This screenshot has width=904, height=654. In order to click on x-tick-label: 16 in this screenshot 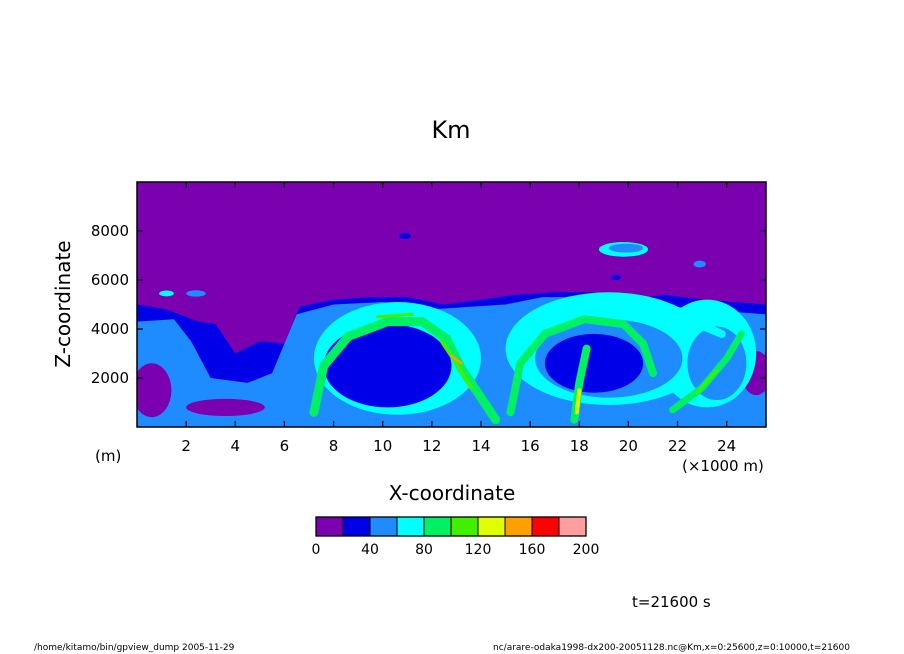, I will do `click(530, 446)`.